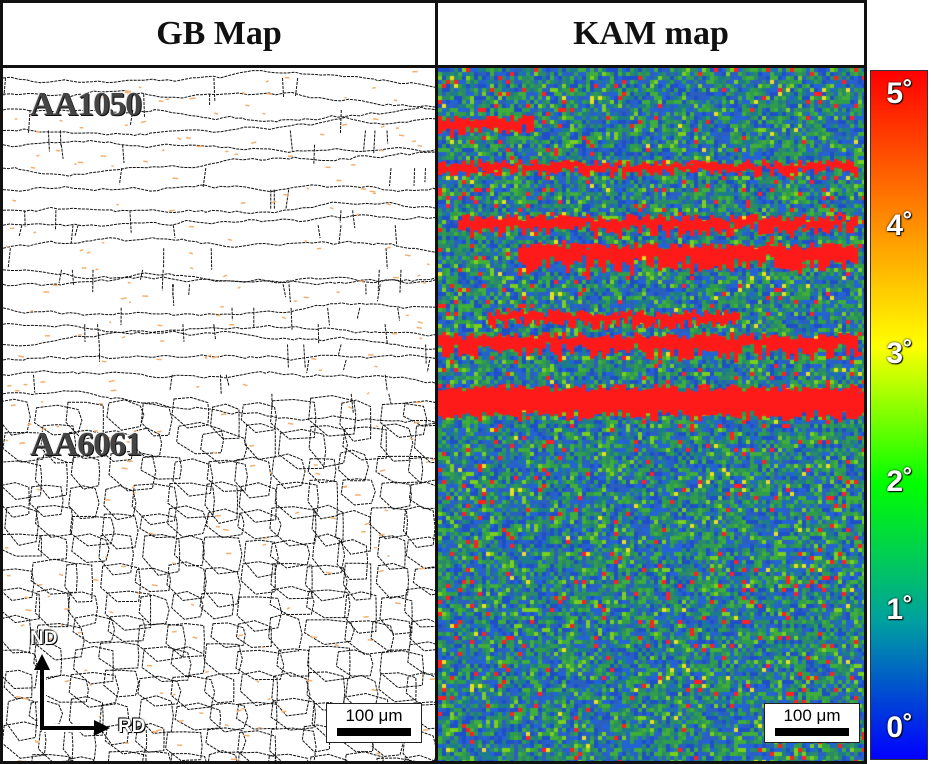  Describe the element at coordinates (44, 638) in the screenshot. I see `axis-label-nd: ND` at that location.